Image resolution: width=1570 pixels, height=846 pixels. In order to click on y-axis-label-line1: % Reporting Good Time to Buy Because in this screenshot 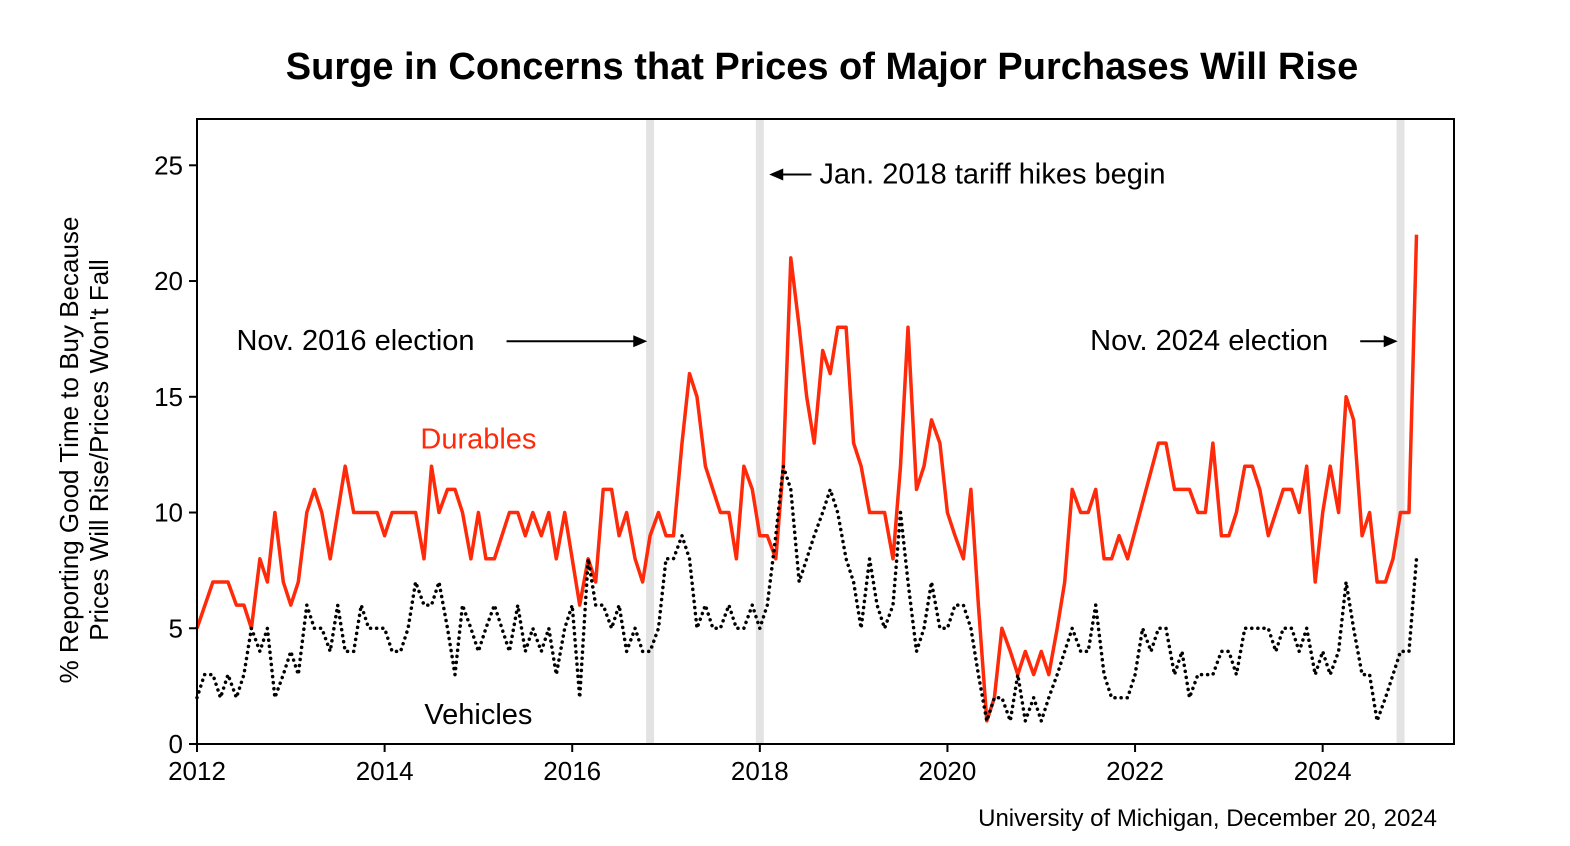, I will do `click(69, 450)`.